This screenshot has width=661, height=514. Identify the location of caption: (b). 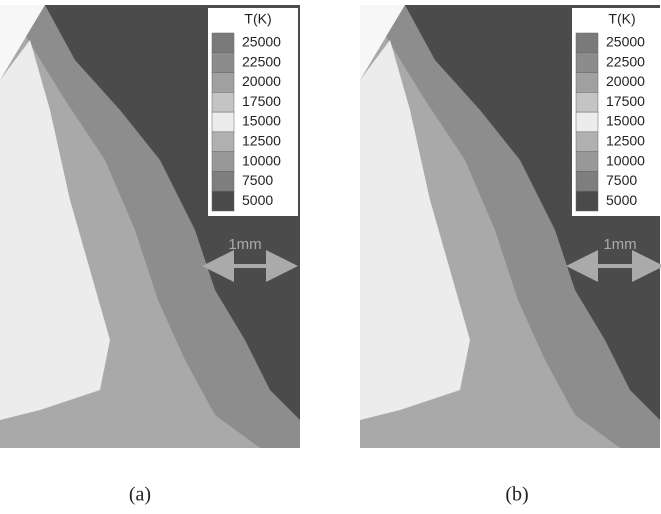
(516, 495).